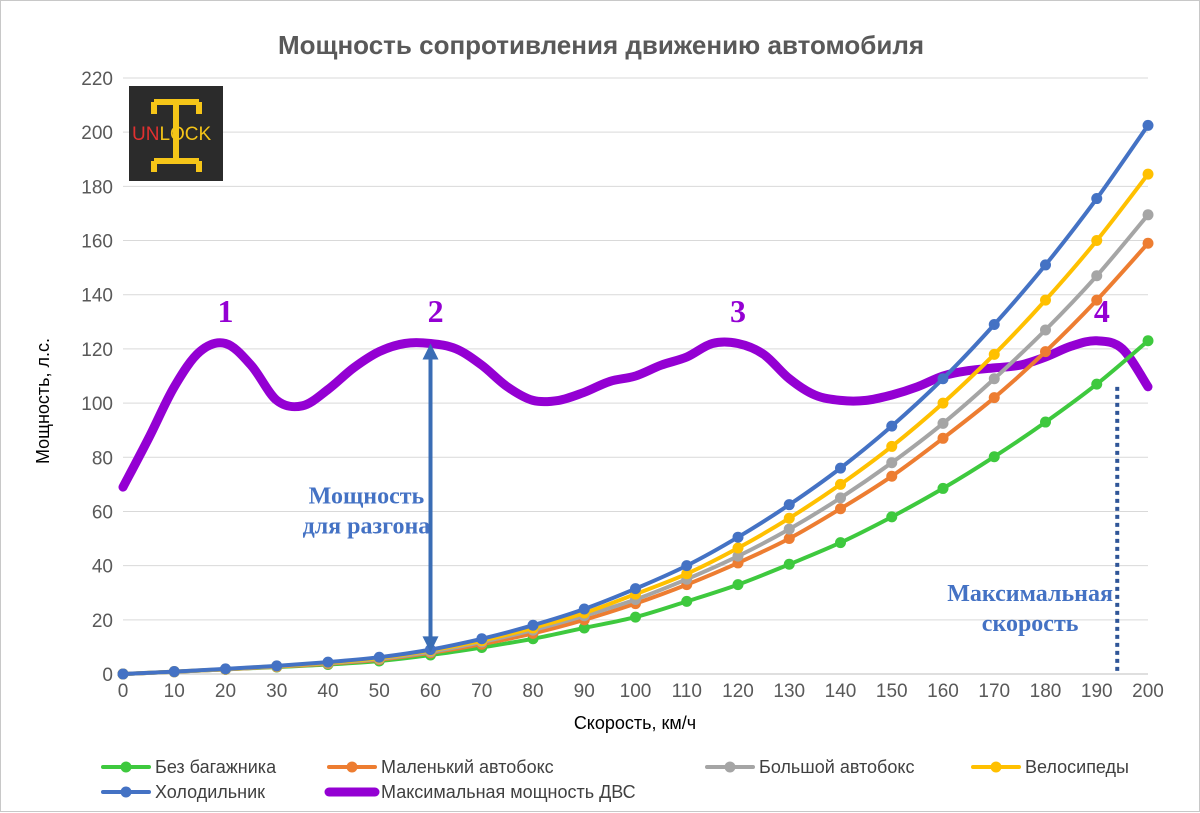 The height and width of the screenshot is (813, 1200). Describe the element at coordinates (1046, 691) in the screenshot. I see `x-tick-label: 180` at that location.